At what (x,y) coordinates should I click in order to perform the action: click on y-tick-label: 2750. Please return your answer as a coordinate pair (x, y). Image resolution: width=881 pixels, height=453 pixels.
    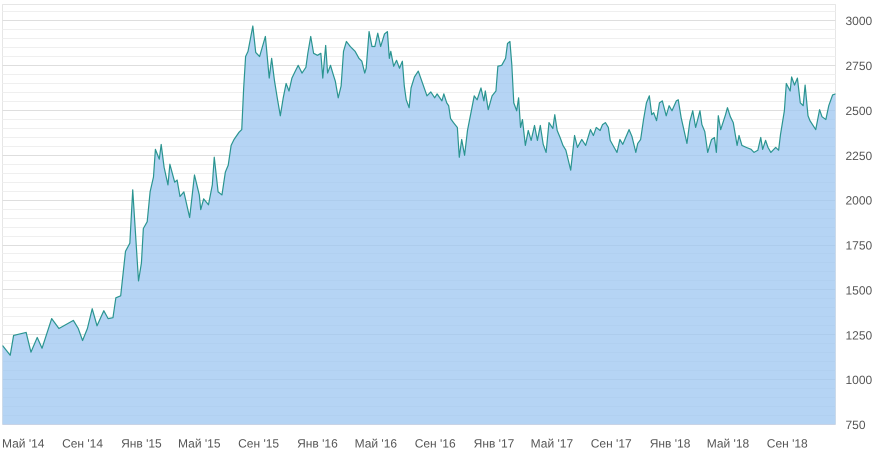
    Looking at the image, I should click on (859, 66).